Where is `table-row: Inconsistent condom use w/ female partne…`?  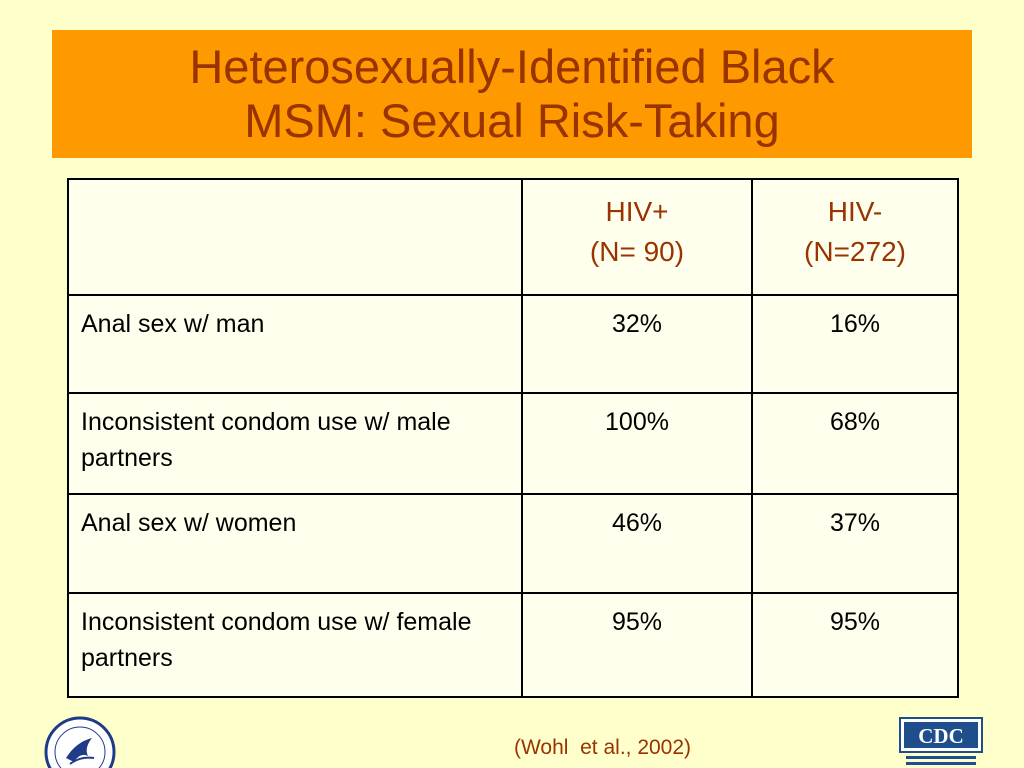
table-row: Inconsistent condom use w/ female partne… is located at coordinates (513, 645).